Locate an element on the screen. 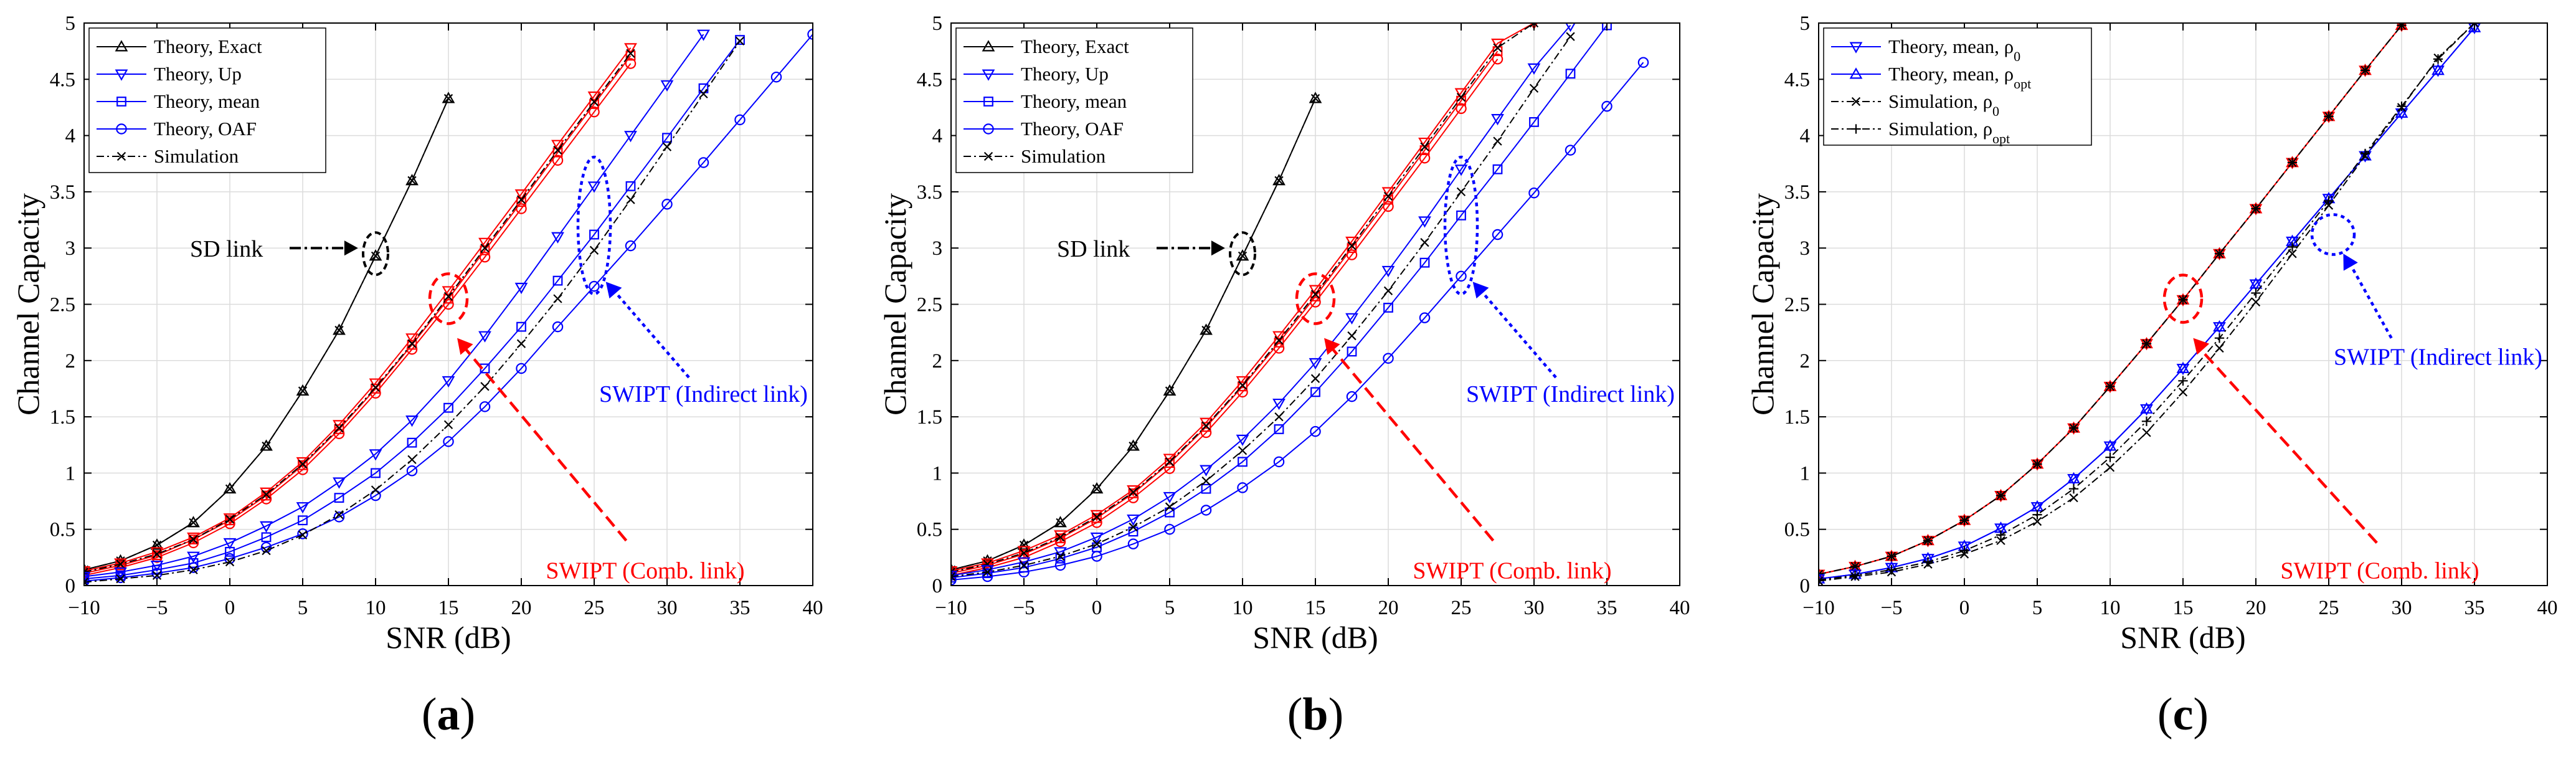  legend-label-text: Theory, Exact is located at coordinates (208, 47).